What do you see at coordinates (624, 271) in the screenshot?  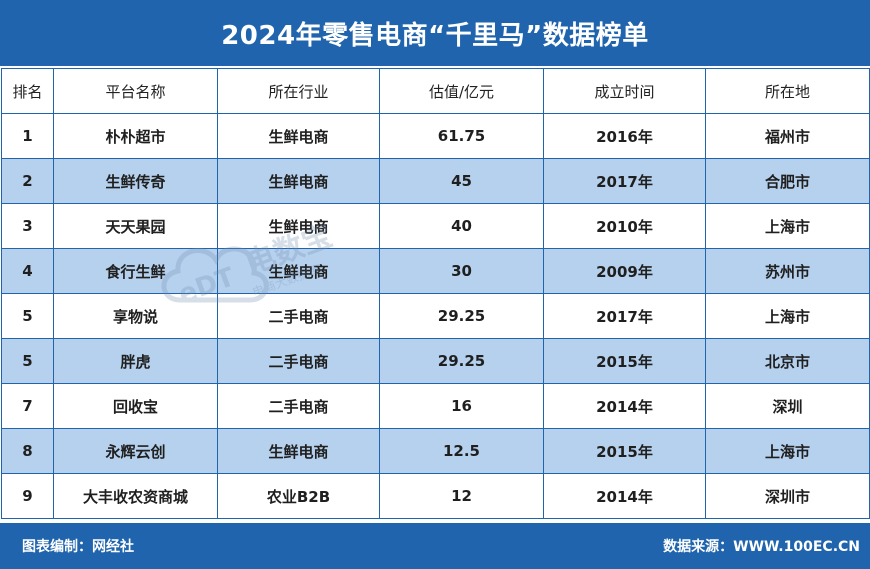 I see `cell-founded: 2009年` at bounding box center [624, 271].